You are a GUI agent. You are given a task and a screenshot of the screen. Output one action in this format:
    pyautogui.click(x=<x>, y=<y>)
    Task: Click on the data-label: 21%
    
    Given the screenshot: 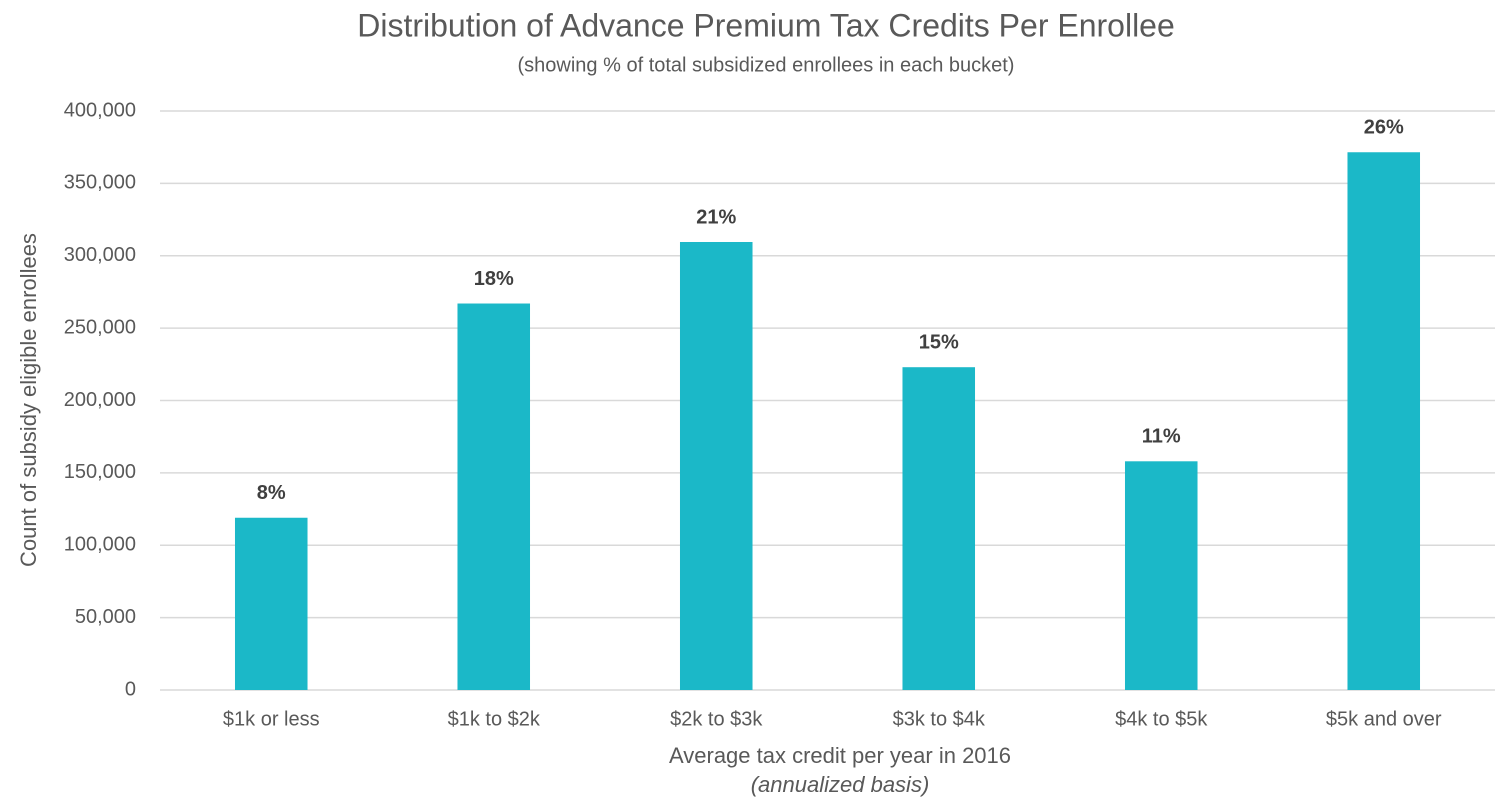 What is the action you would take?
    pyautogui.click(x=716, y=217)
    